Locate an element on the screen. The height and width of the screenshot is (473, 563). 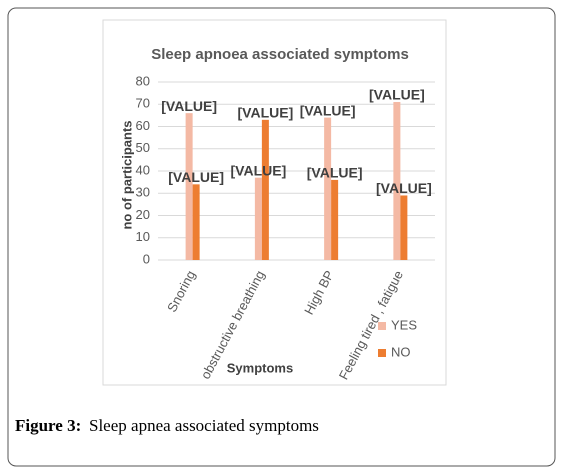
x-axis-title: Symptoms is located at coordinates (260, 367).